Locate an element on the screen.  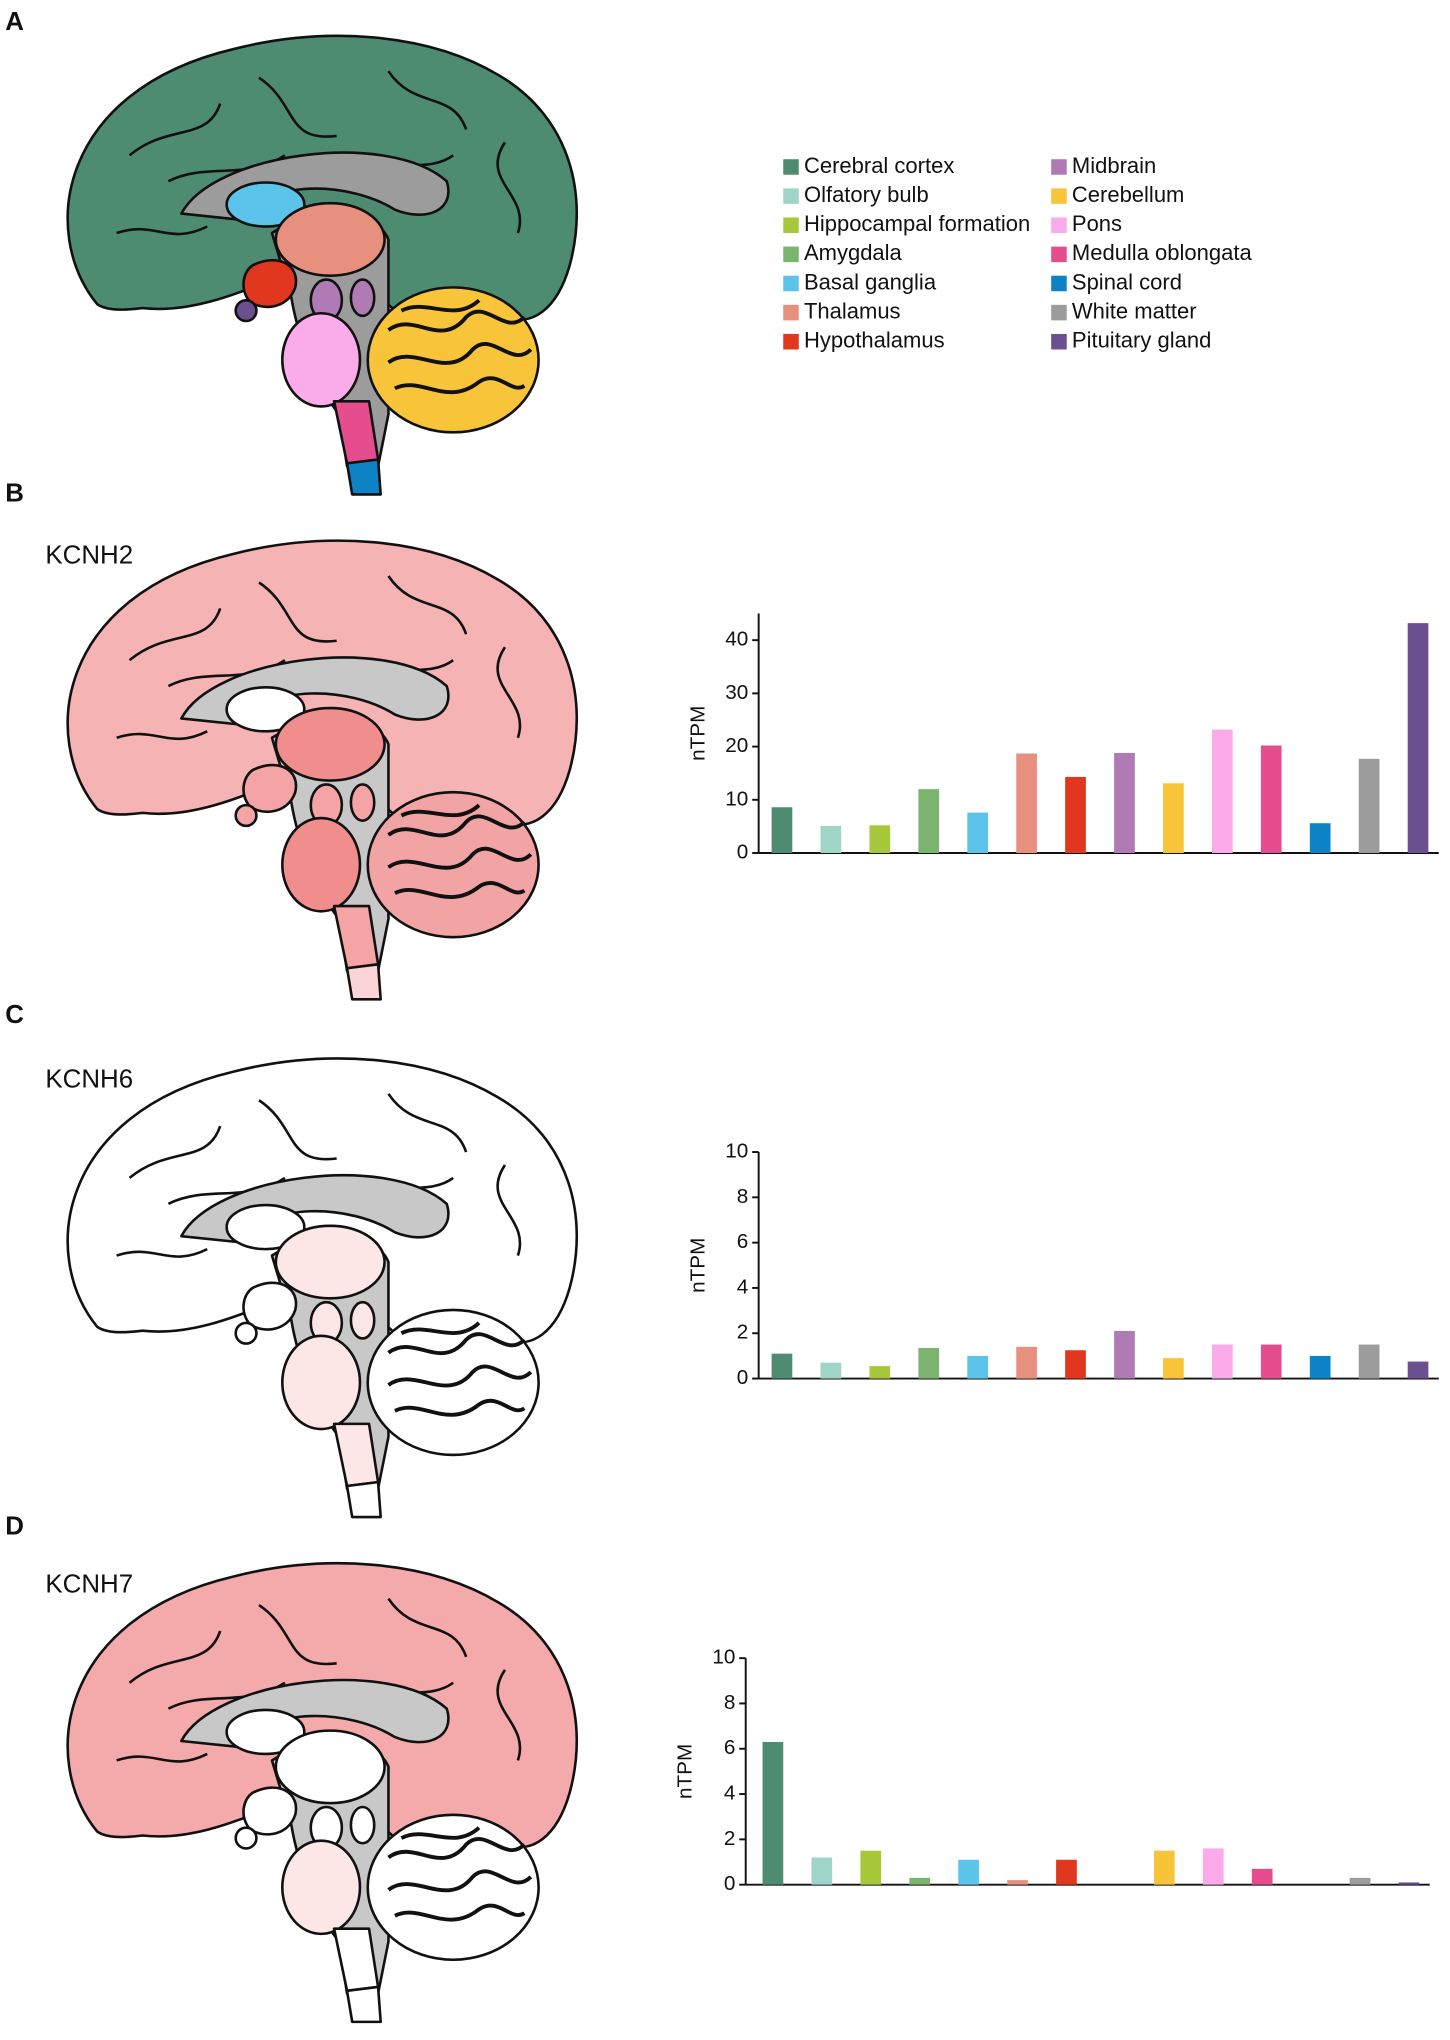
y-tick-label: 10 is located at coordinates (736, 1150).